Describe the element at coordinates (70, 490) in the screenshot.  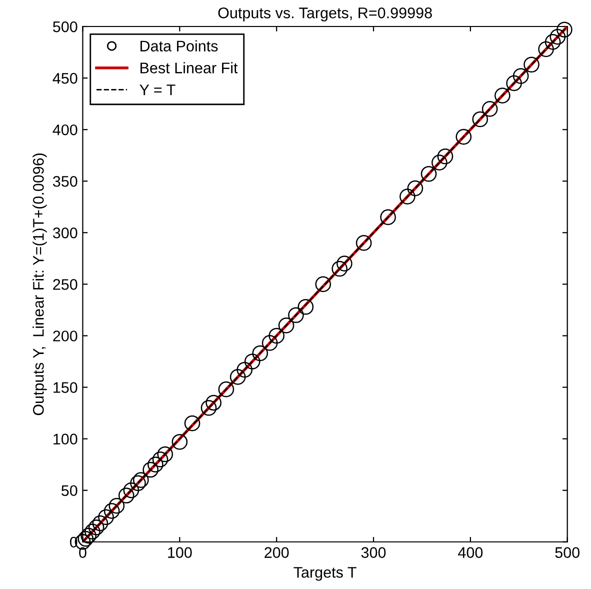
I see `y-tick-label: 50` at that location.